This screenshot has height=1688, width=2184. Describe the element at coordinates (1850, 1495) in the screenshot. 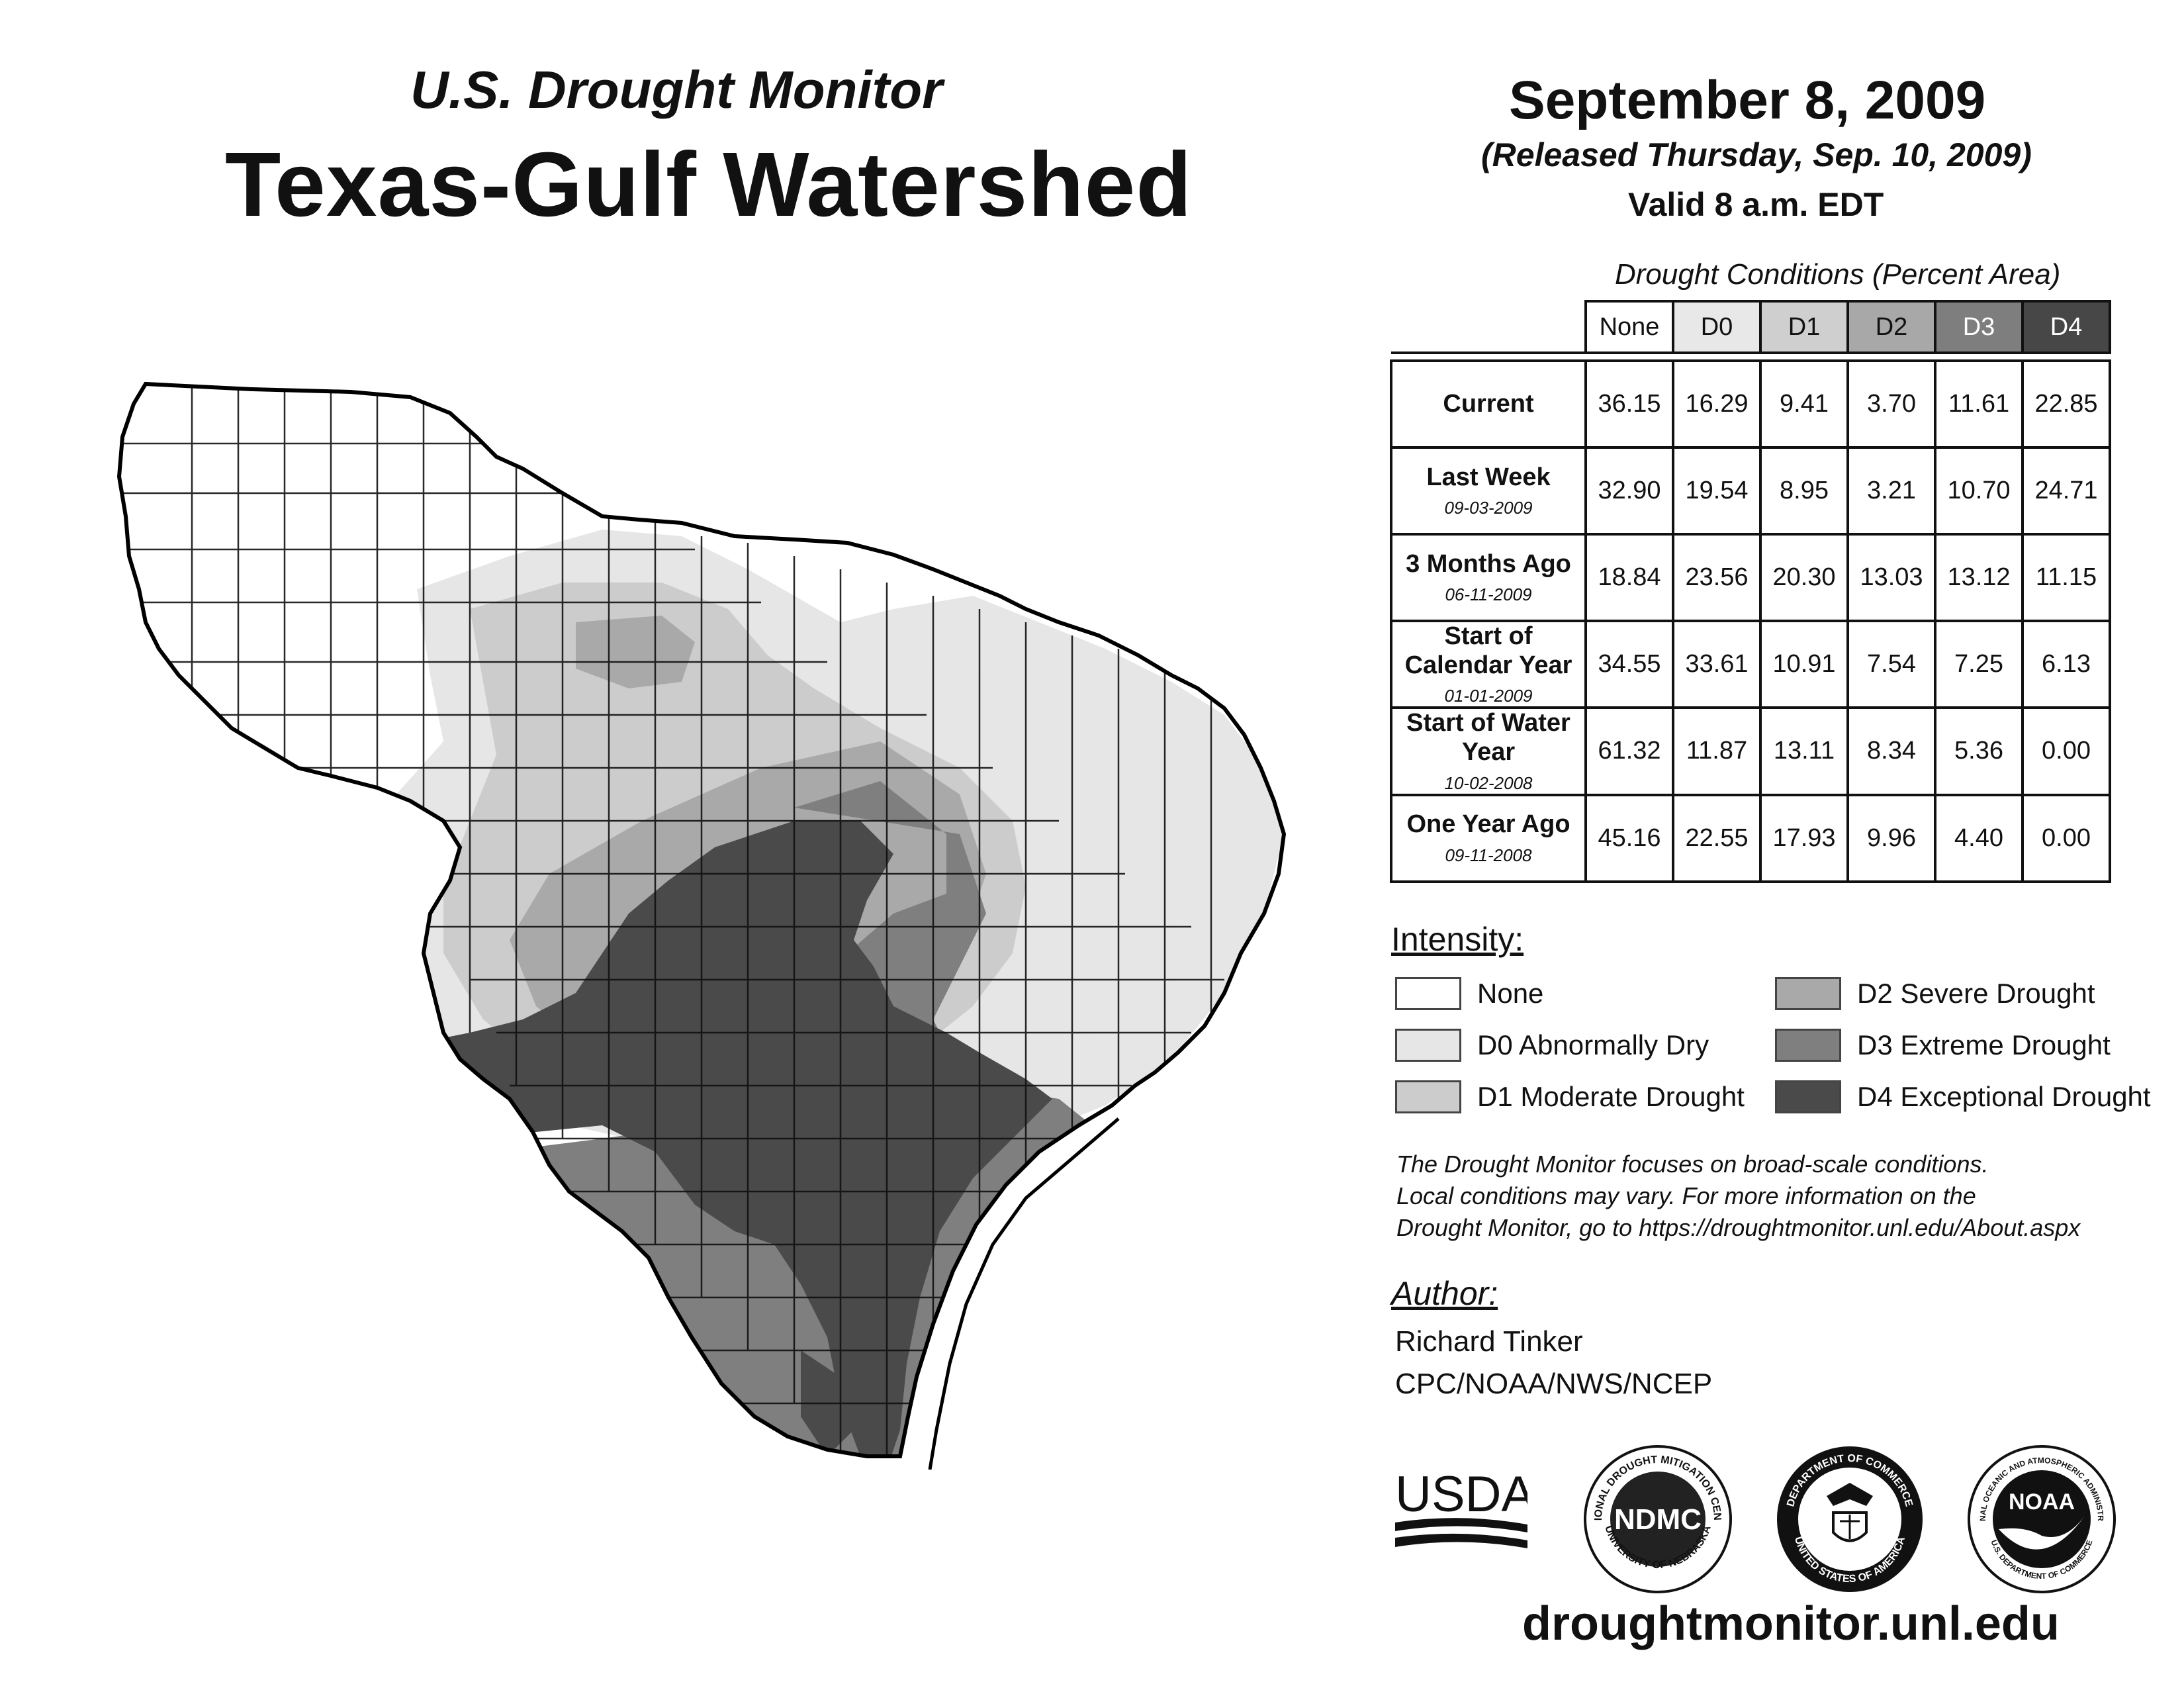

I see `eagle-icon` at that location.